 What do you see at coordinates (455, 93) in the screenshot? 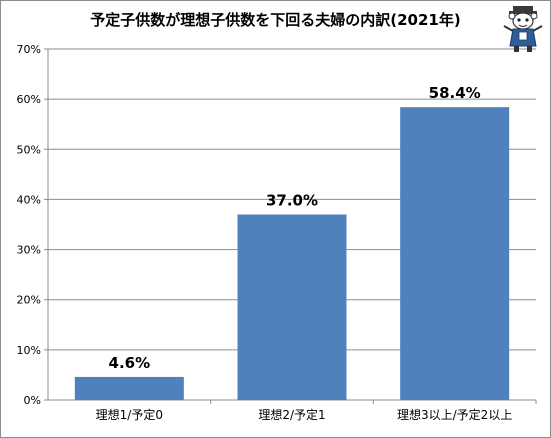
I see `data-label: 58.4%` at bounding box center [455, 93].